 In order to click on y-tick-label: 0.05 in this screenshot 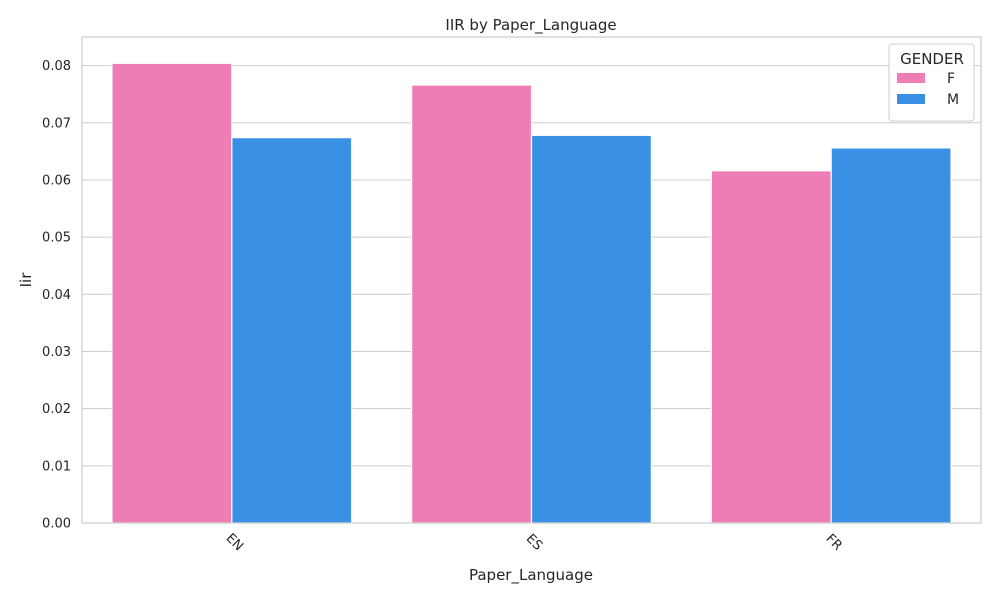, I will do `click(56, 238)`.